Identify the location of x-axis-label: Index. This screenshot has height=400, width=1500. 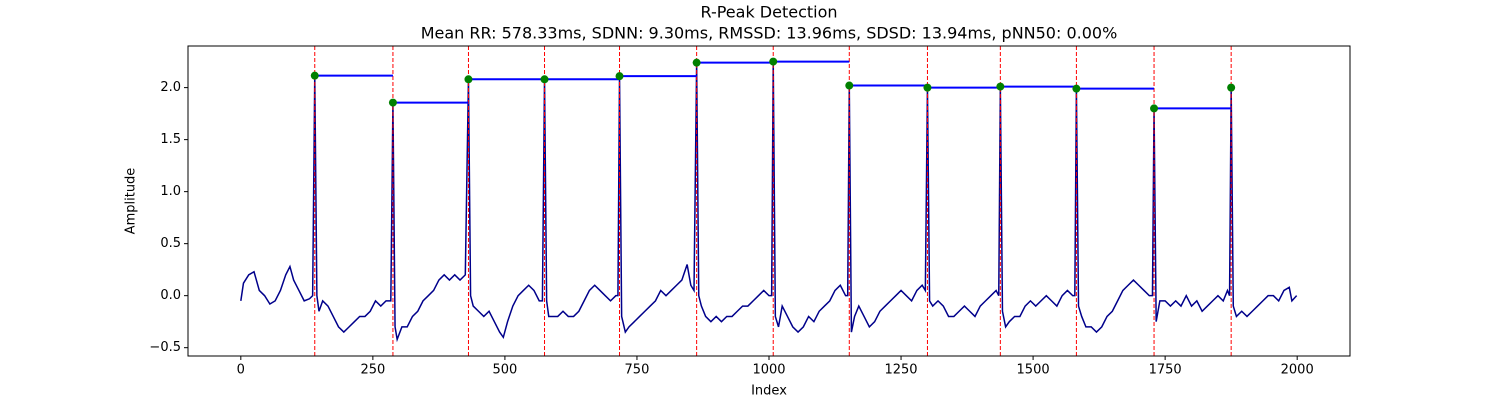
(769, 391).